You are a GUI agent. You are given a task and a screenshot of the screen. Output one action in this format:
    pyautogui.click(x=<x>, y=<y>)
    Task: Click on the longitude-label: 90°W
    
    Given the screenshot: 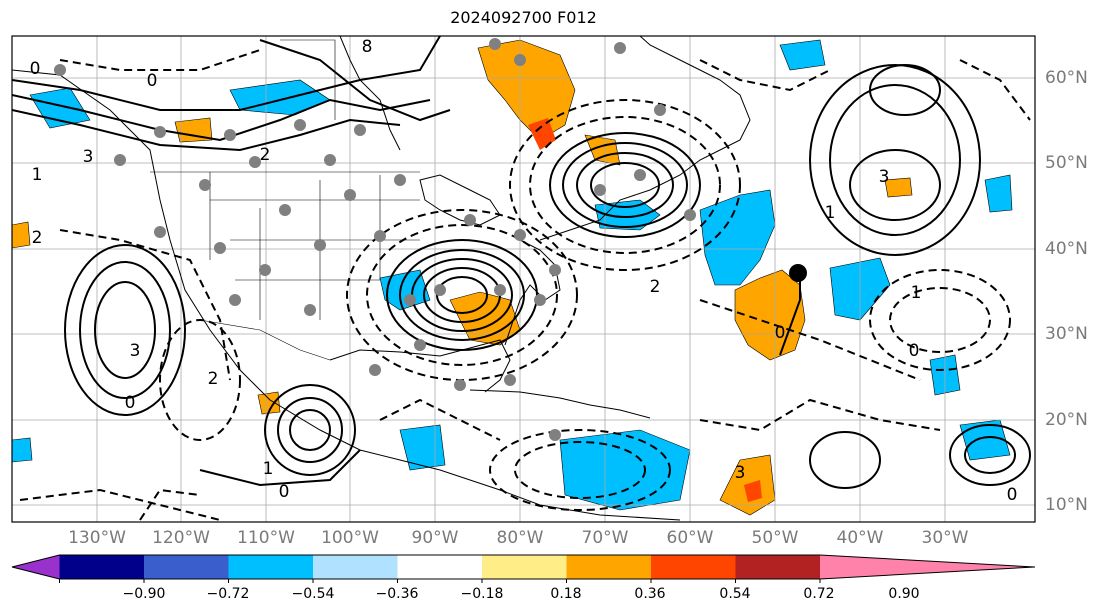 What is the action you would take?
    pyautogui.click(x=435, y=538)
    